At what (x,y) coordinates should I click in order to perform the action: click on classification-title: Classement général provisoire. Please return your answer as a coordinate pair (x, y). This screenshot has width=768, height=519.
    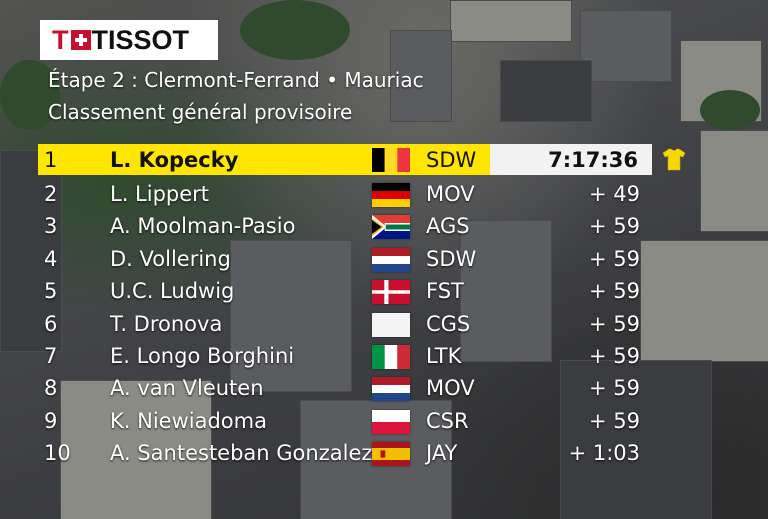
    Looking at the image, I should click on (200, 112).